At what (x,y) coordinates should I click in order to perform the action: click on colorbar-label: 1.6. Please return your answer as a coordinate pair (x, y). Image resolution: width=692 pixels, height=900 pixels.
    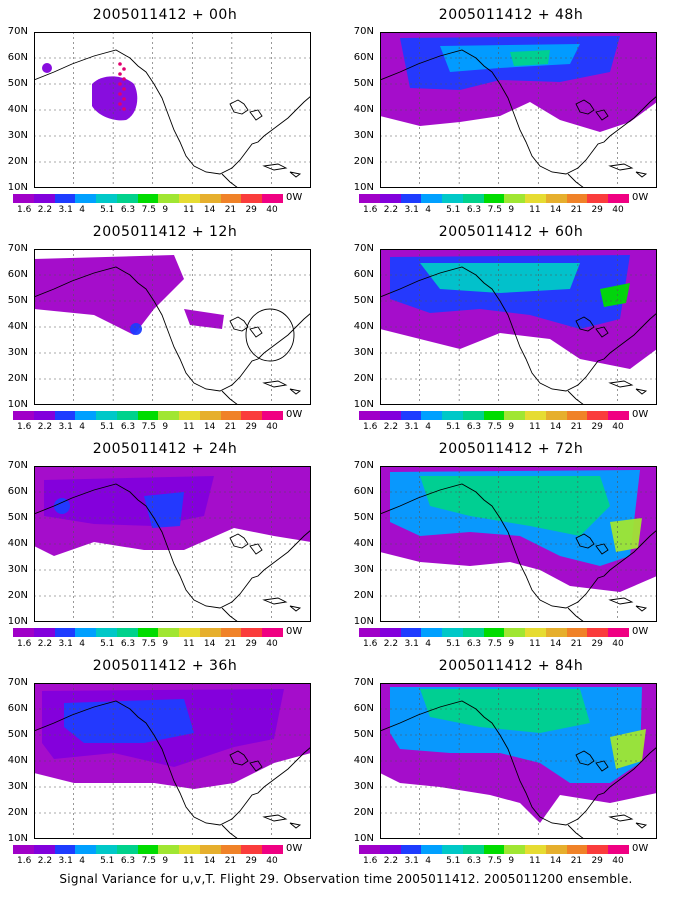
    Looking at the image, I should click on (370, 427).